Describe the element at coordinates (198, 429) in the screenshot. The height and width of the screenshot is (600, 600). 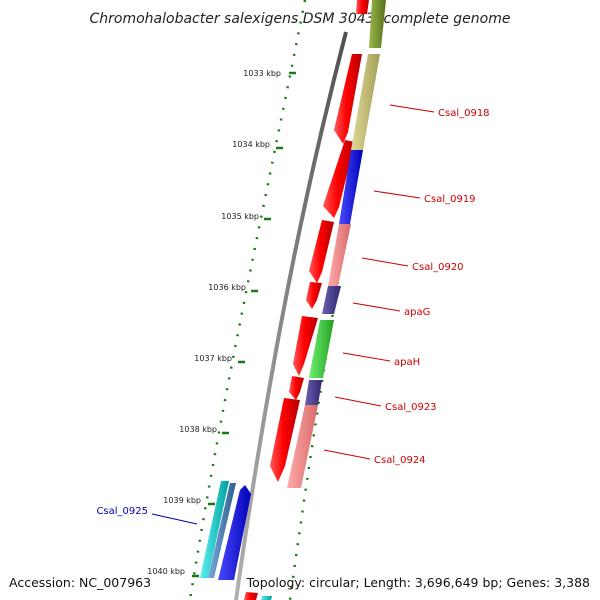
I see `tick-label: 1038 kbp` at that location.